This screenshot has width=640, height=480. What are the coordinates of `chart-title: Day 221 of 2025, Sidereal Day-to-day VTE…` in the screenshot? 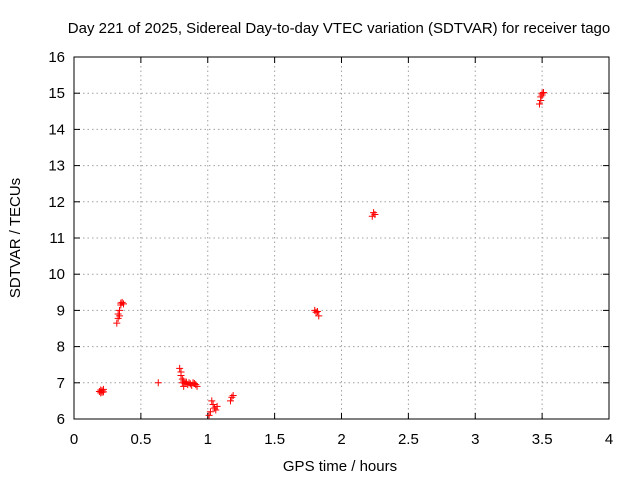 It's located at (339, 28).